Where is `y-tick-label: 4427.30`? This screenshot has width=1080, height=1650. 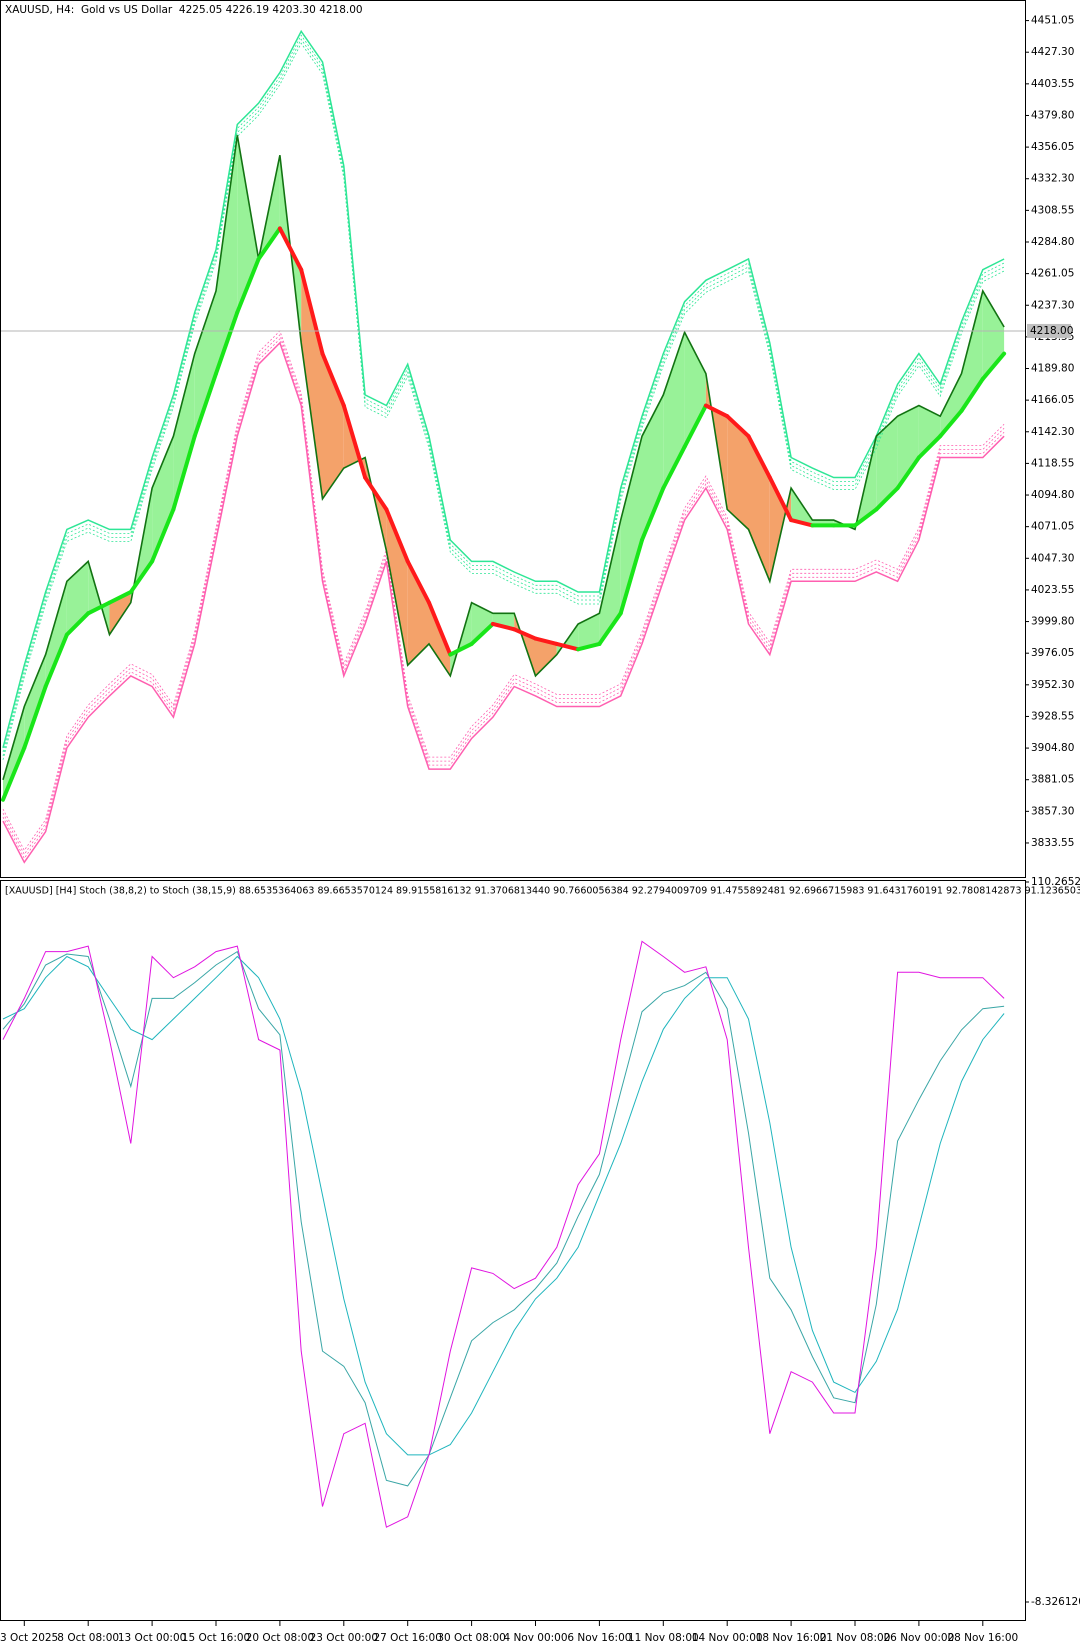
y-tick-label: 4427.30 is located at coordinates (1052, 52).